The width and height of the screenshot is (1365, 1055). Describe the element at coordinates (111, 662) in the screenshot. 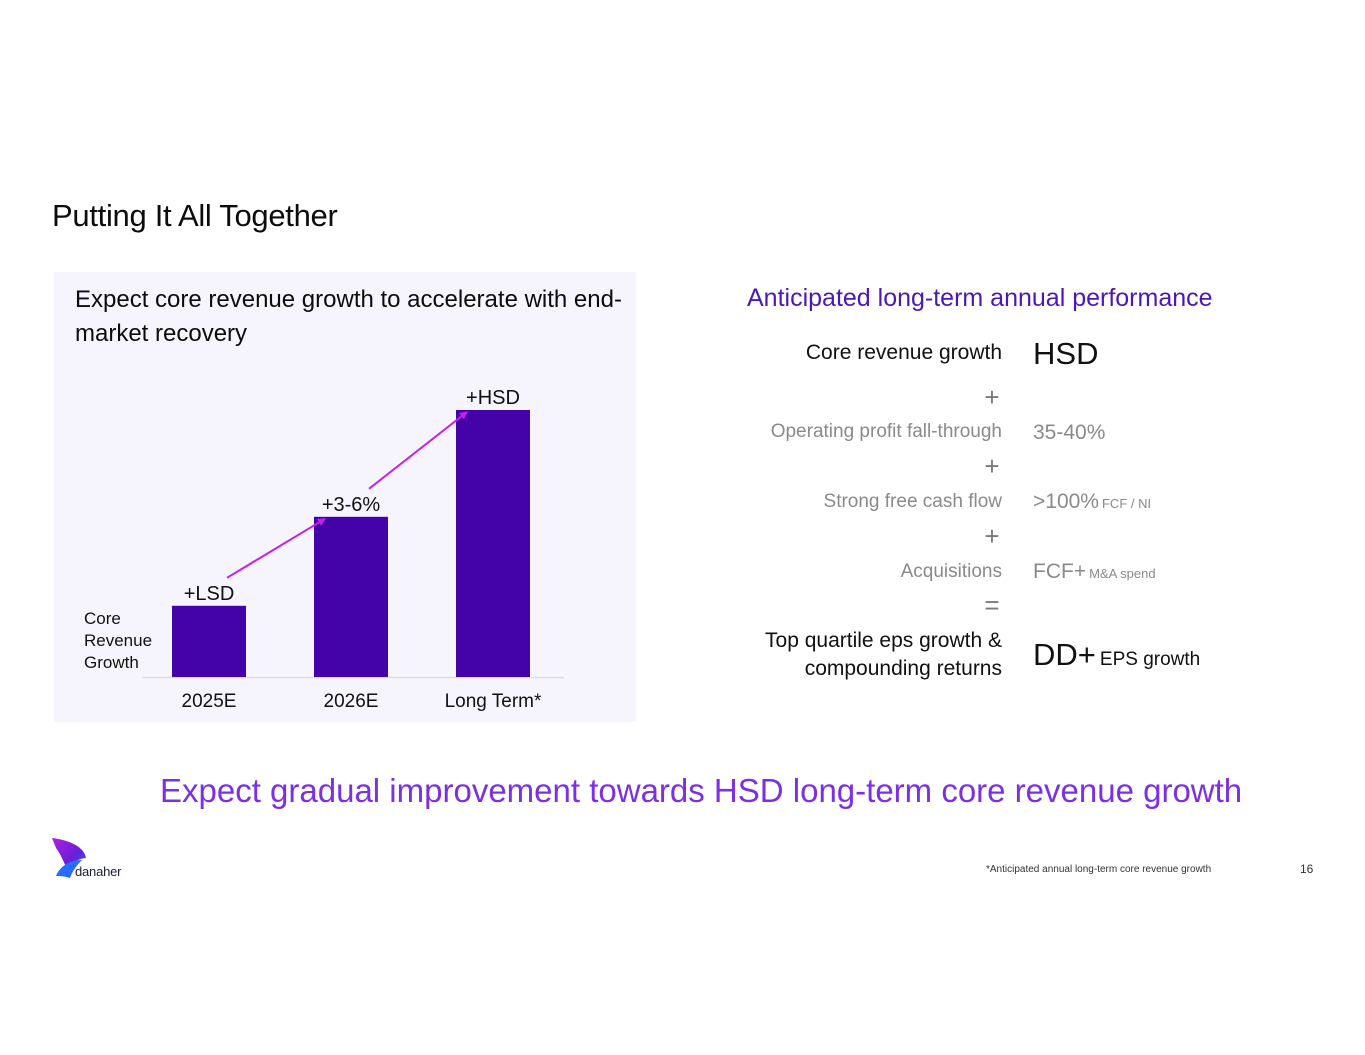

I see `y-axis-label-line-3: Growth` at that location.